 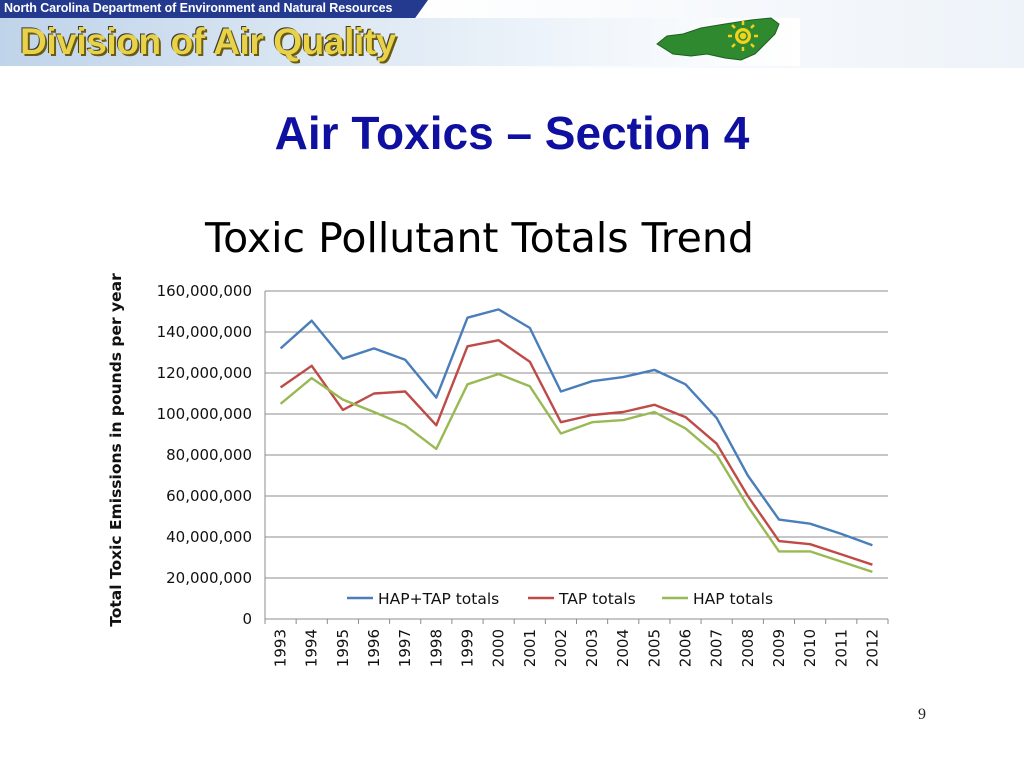 What do you see at coordinates (204, 373) in the screenshot?
I see `y-tick-label: 120,000,000` at bounding box center [204, 373].